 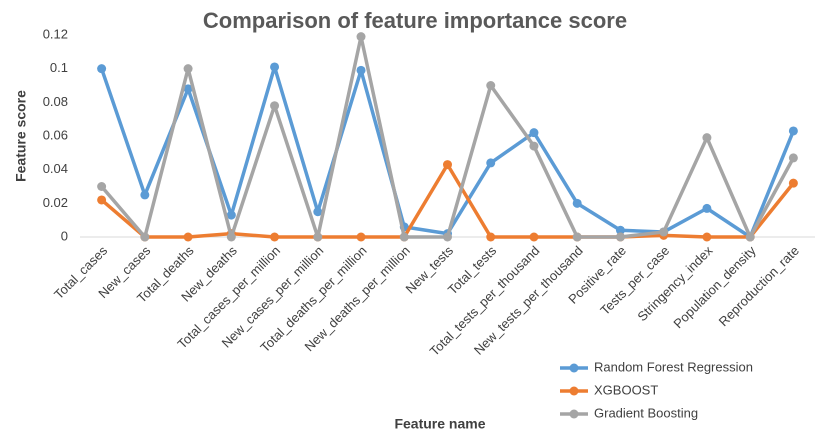 What do you see at coordinates (626, 389) in the screenshot?
I see `legend-label: XGBOOST` at bounding box center [626, 389].